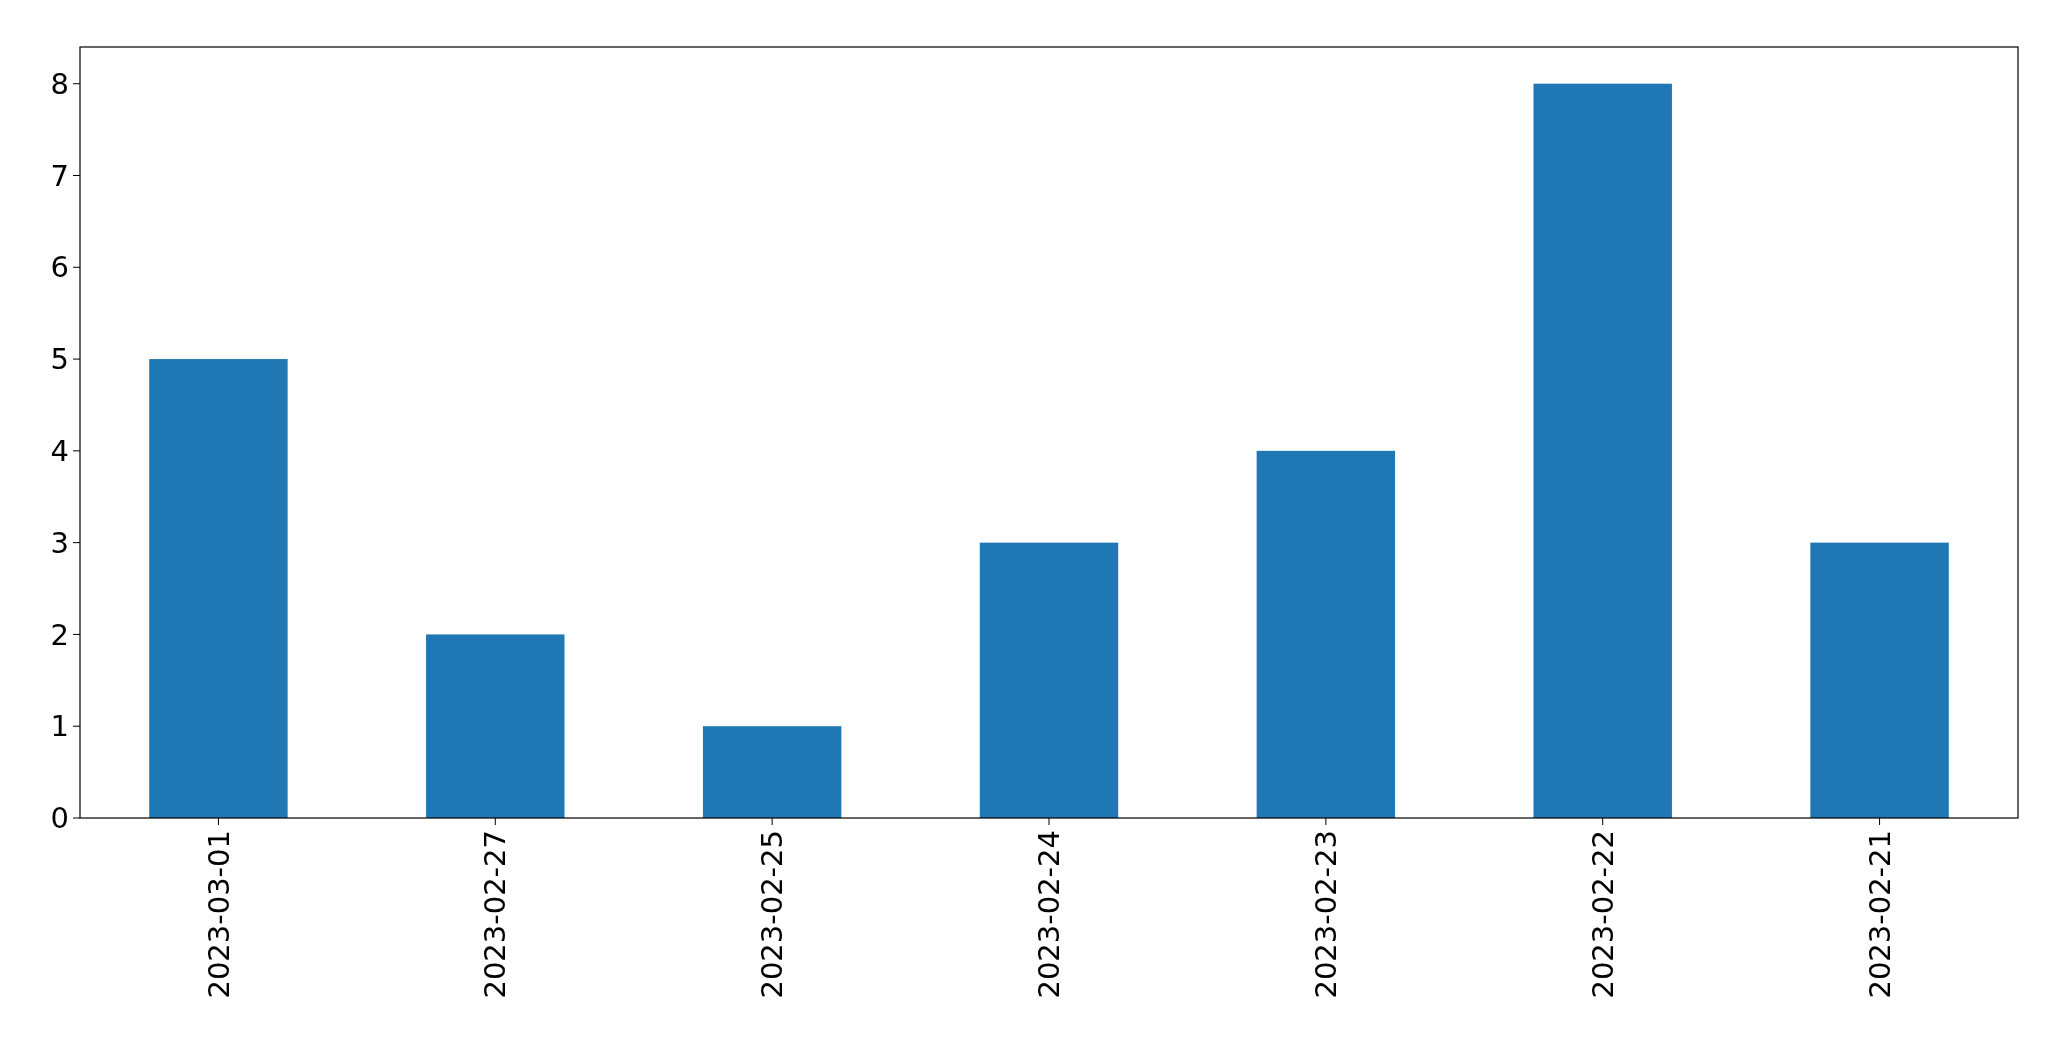 The width and height of the screenshot is (2049, 1061). Describe the element at coordinates (772, 914) in the screenshot. I see `x-tick-label: 2023-02-25` at that location.